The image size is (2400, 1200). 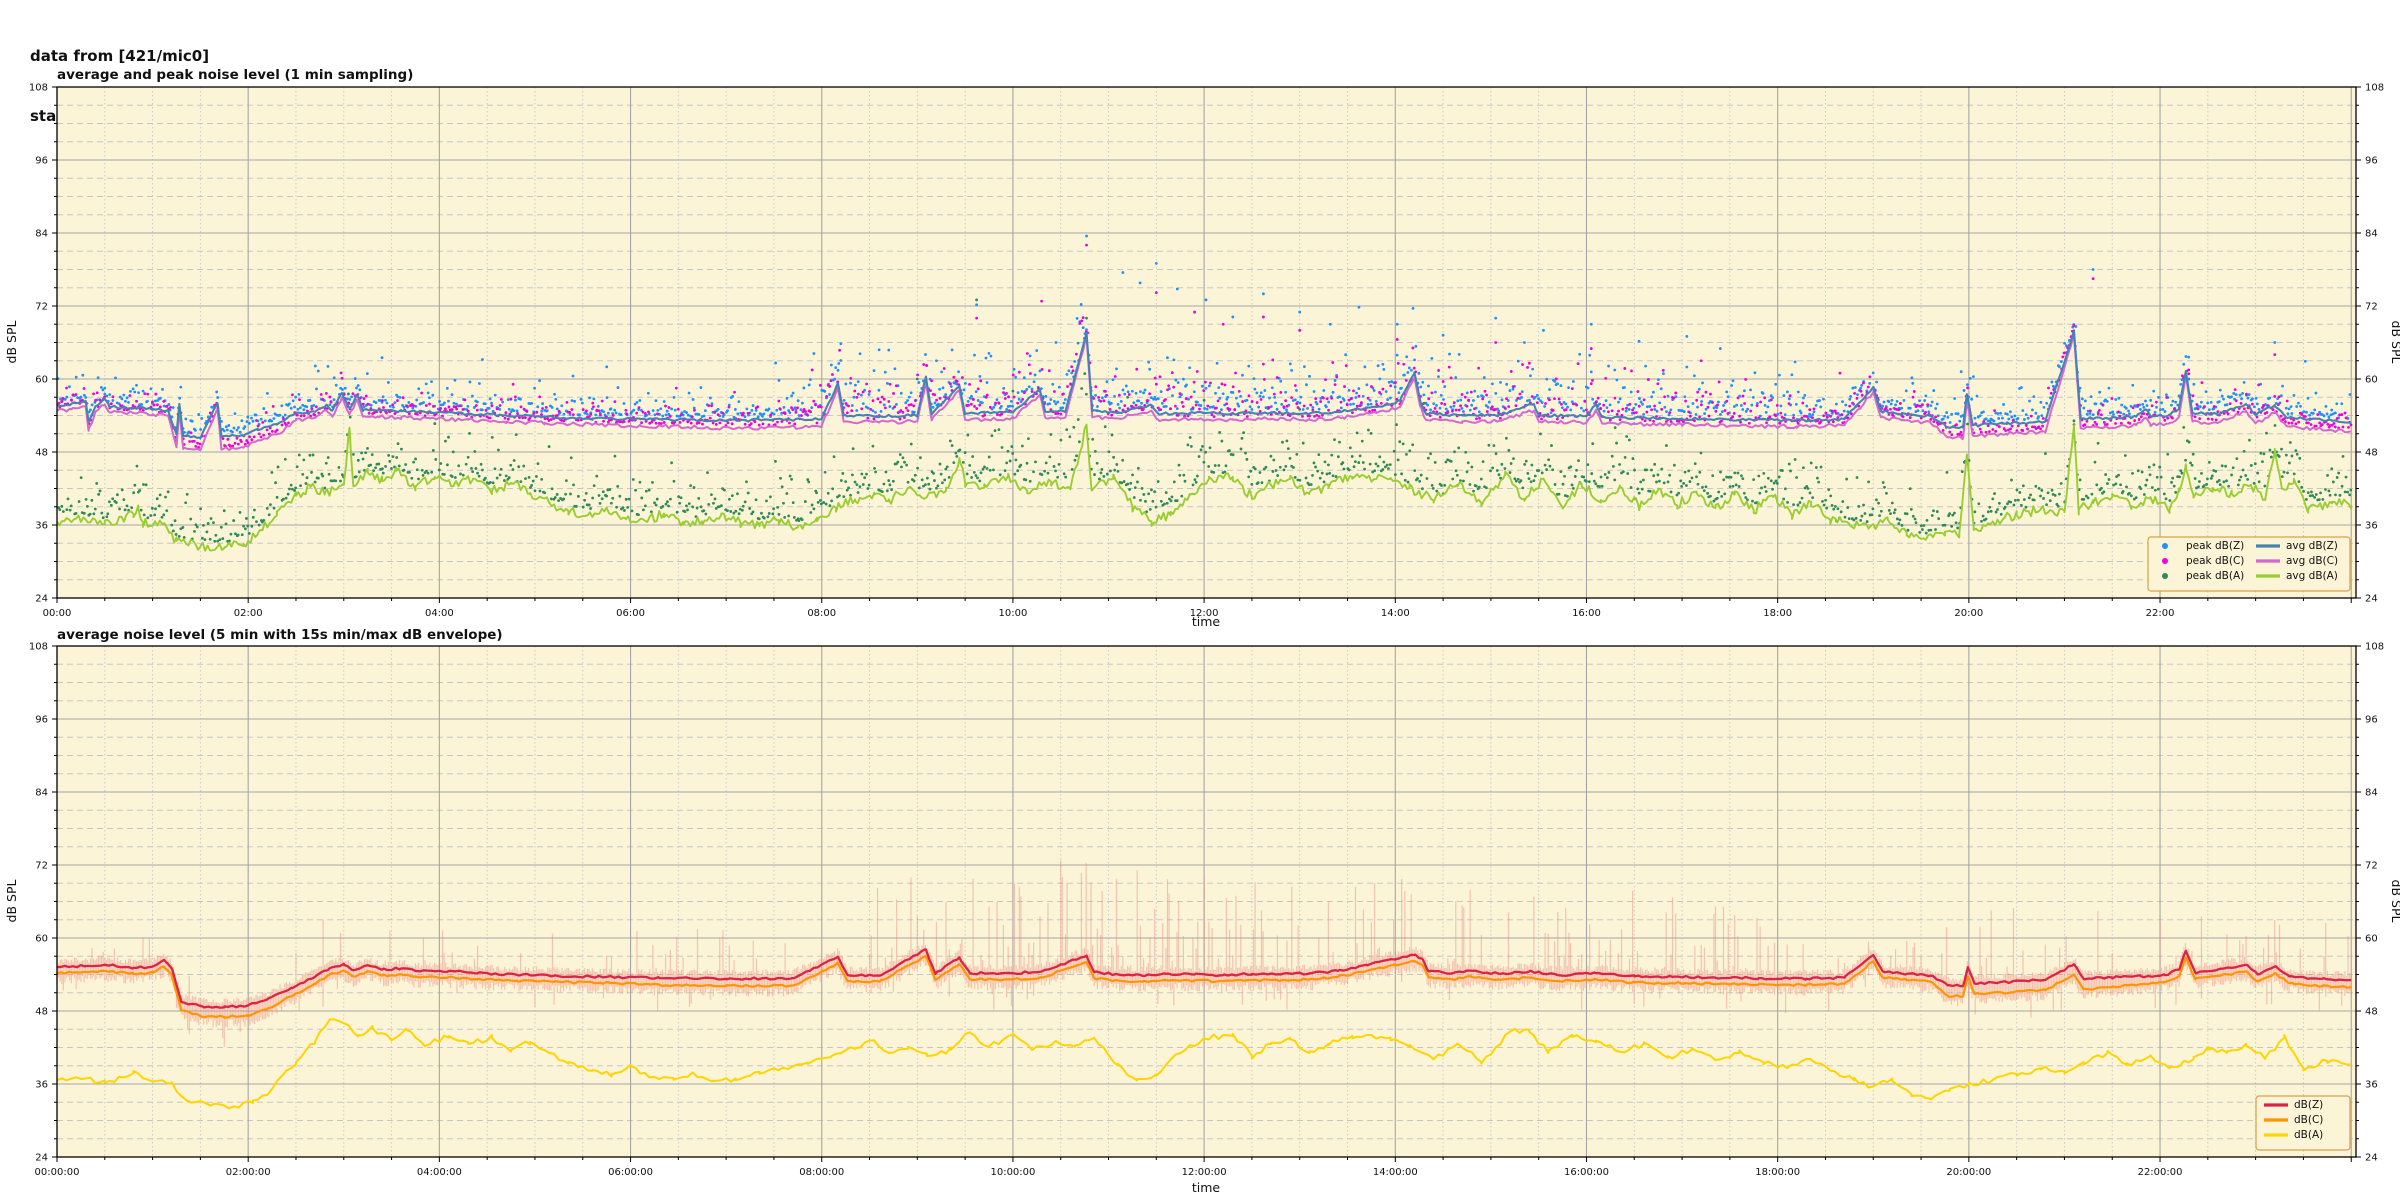 I want to click on top-xaxis-label: time, so click(x=1206, y=621).